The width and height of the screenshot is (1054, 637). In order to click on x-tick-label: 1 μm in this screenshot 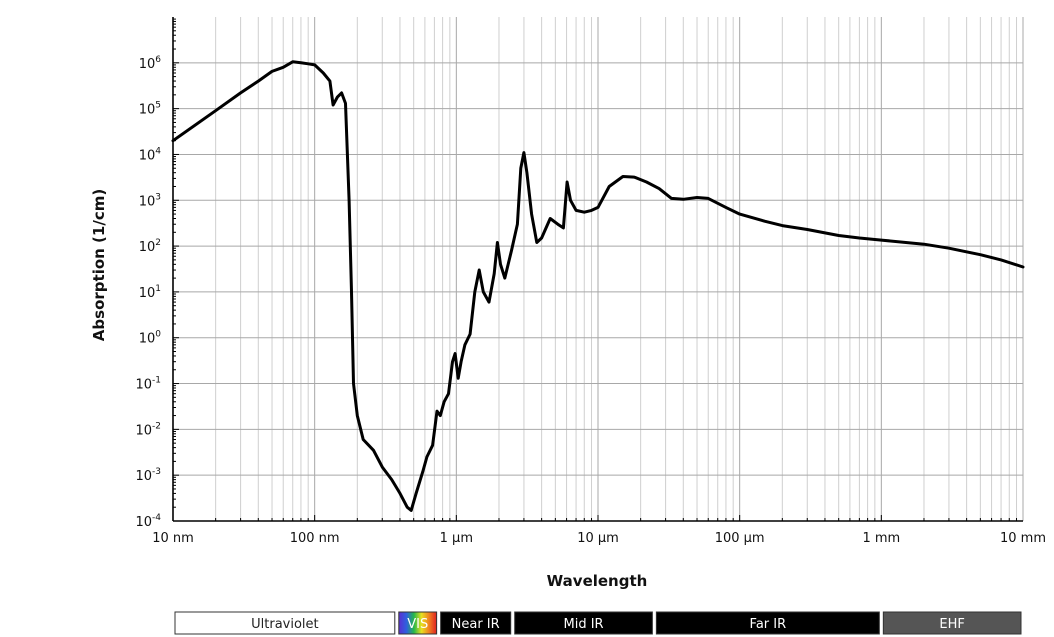, I will do `click(456, 538)`.